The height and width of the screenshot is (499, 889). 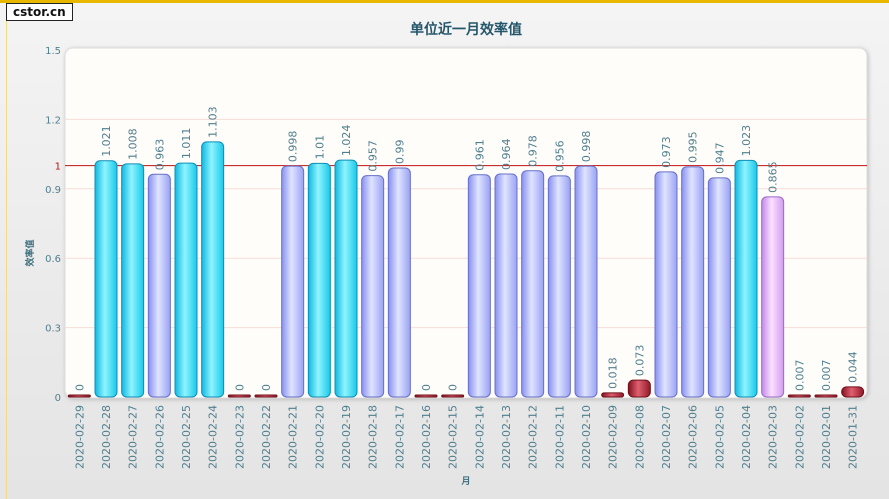 I want to click on x-axis-label: 月, so click(x=465, y=481).